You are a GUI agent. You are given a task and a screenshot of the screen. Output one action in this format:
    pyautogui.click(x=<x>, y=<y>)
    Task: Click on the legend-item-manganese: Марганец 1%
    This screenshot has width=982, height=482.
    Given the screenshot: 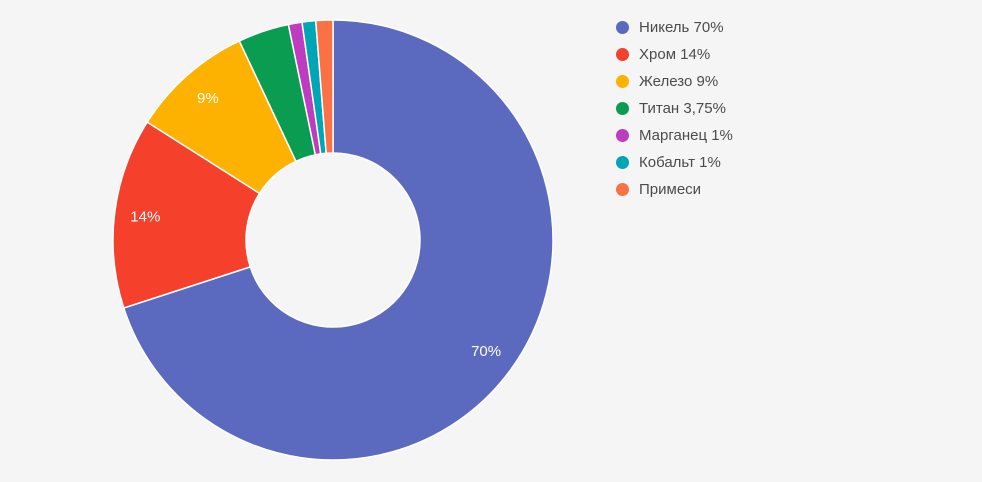 What is the action you would take?
    pyautogui.click(x=674, y=135)
    